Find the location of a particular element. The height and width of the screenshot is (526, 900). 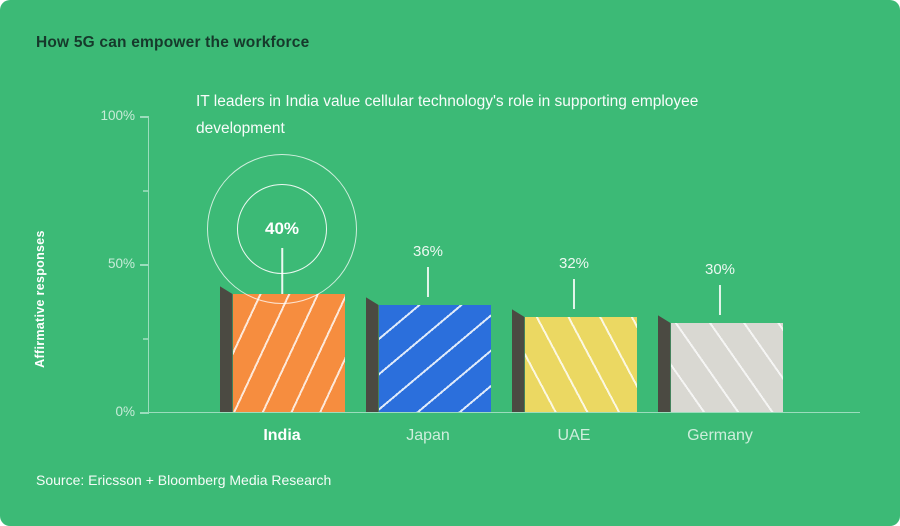

y-tick-label: 0% is located at coordinates (125, 411).